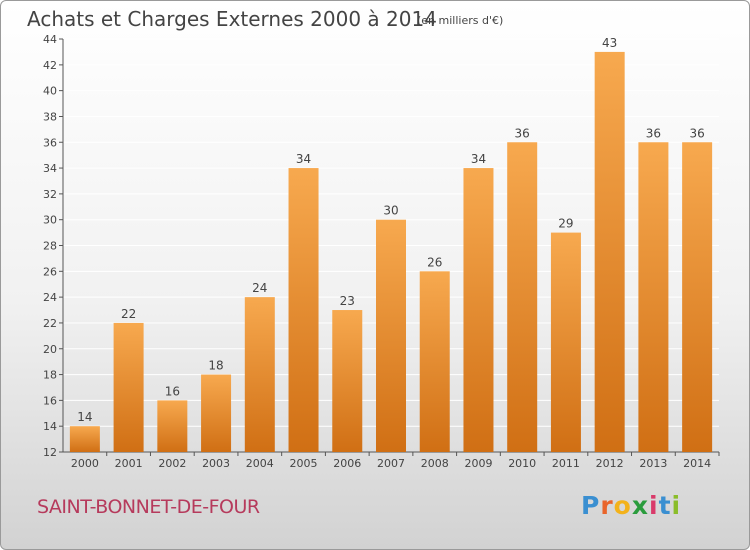 The image size is (750, 550). I want to click on logo-letter: r, so click(607, 505).